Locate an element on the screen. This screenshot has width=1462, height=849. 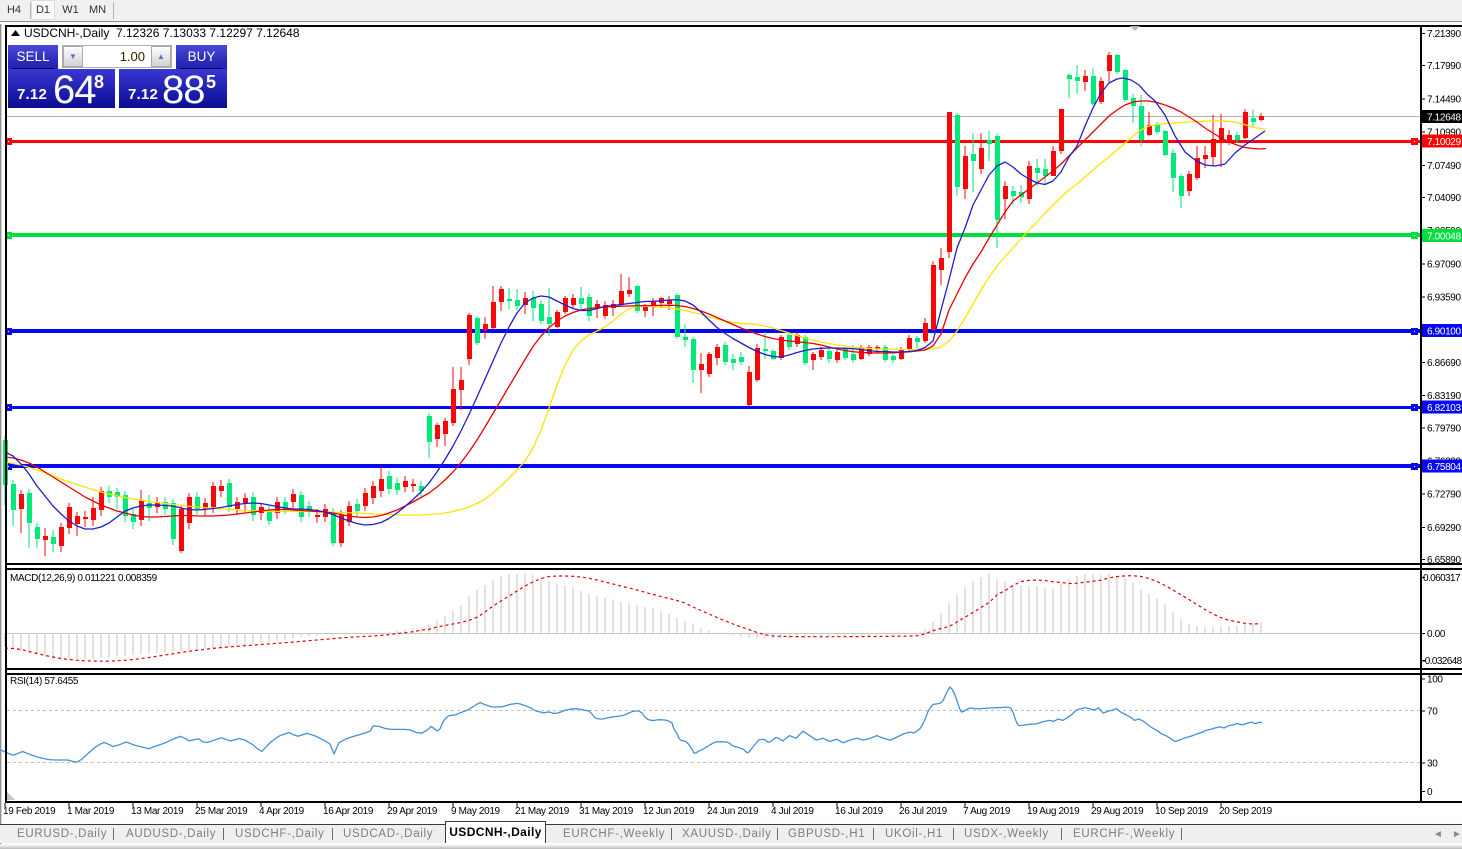
svg-text: 1 Mar 2019 is located at coordinates (91, 811).